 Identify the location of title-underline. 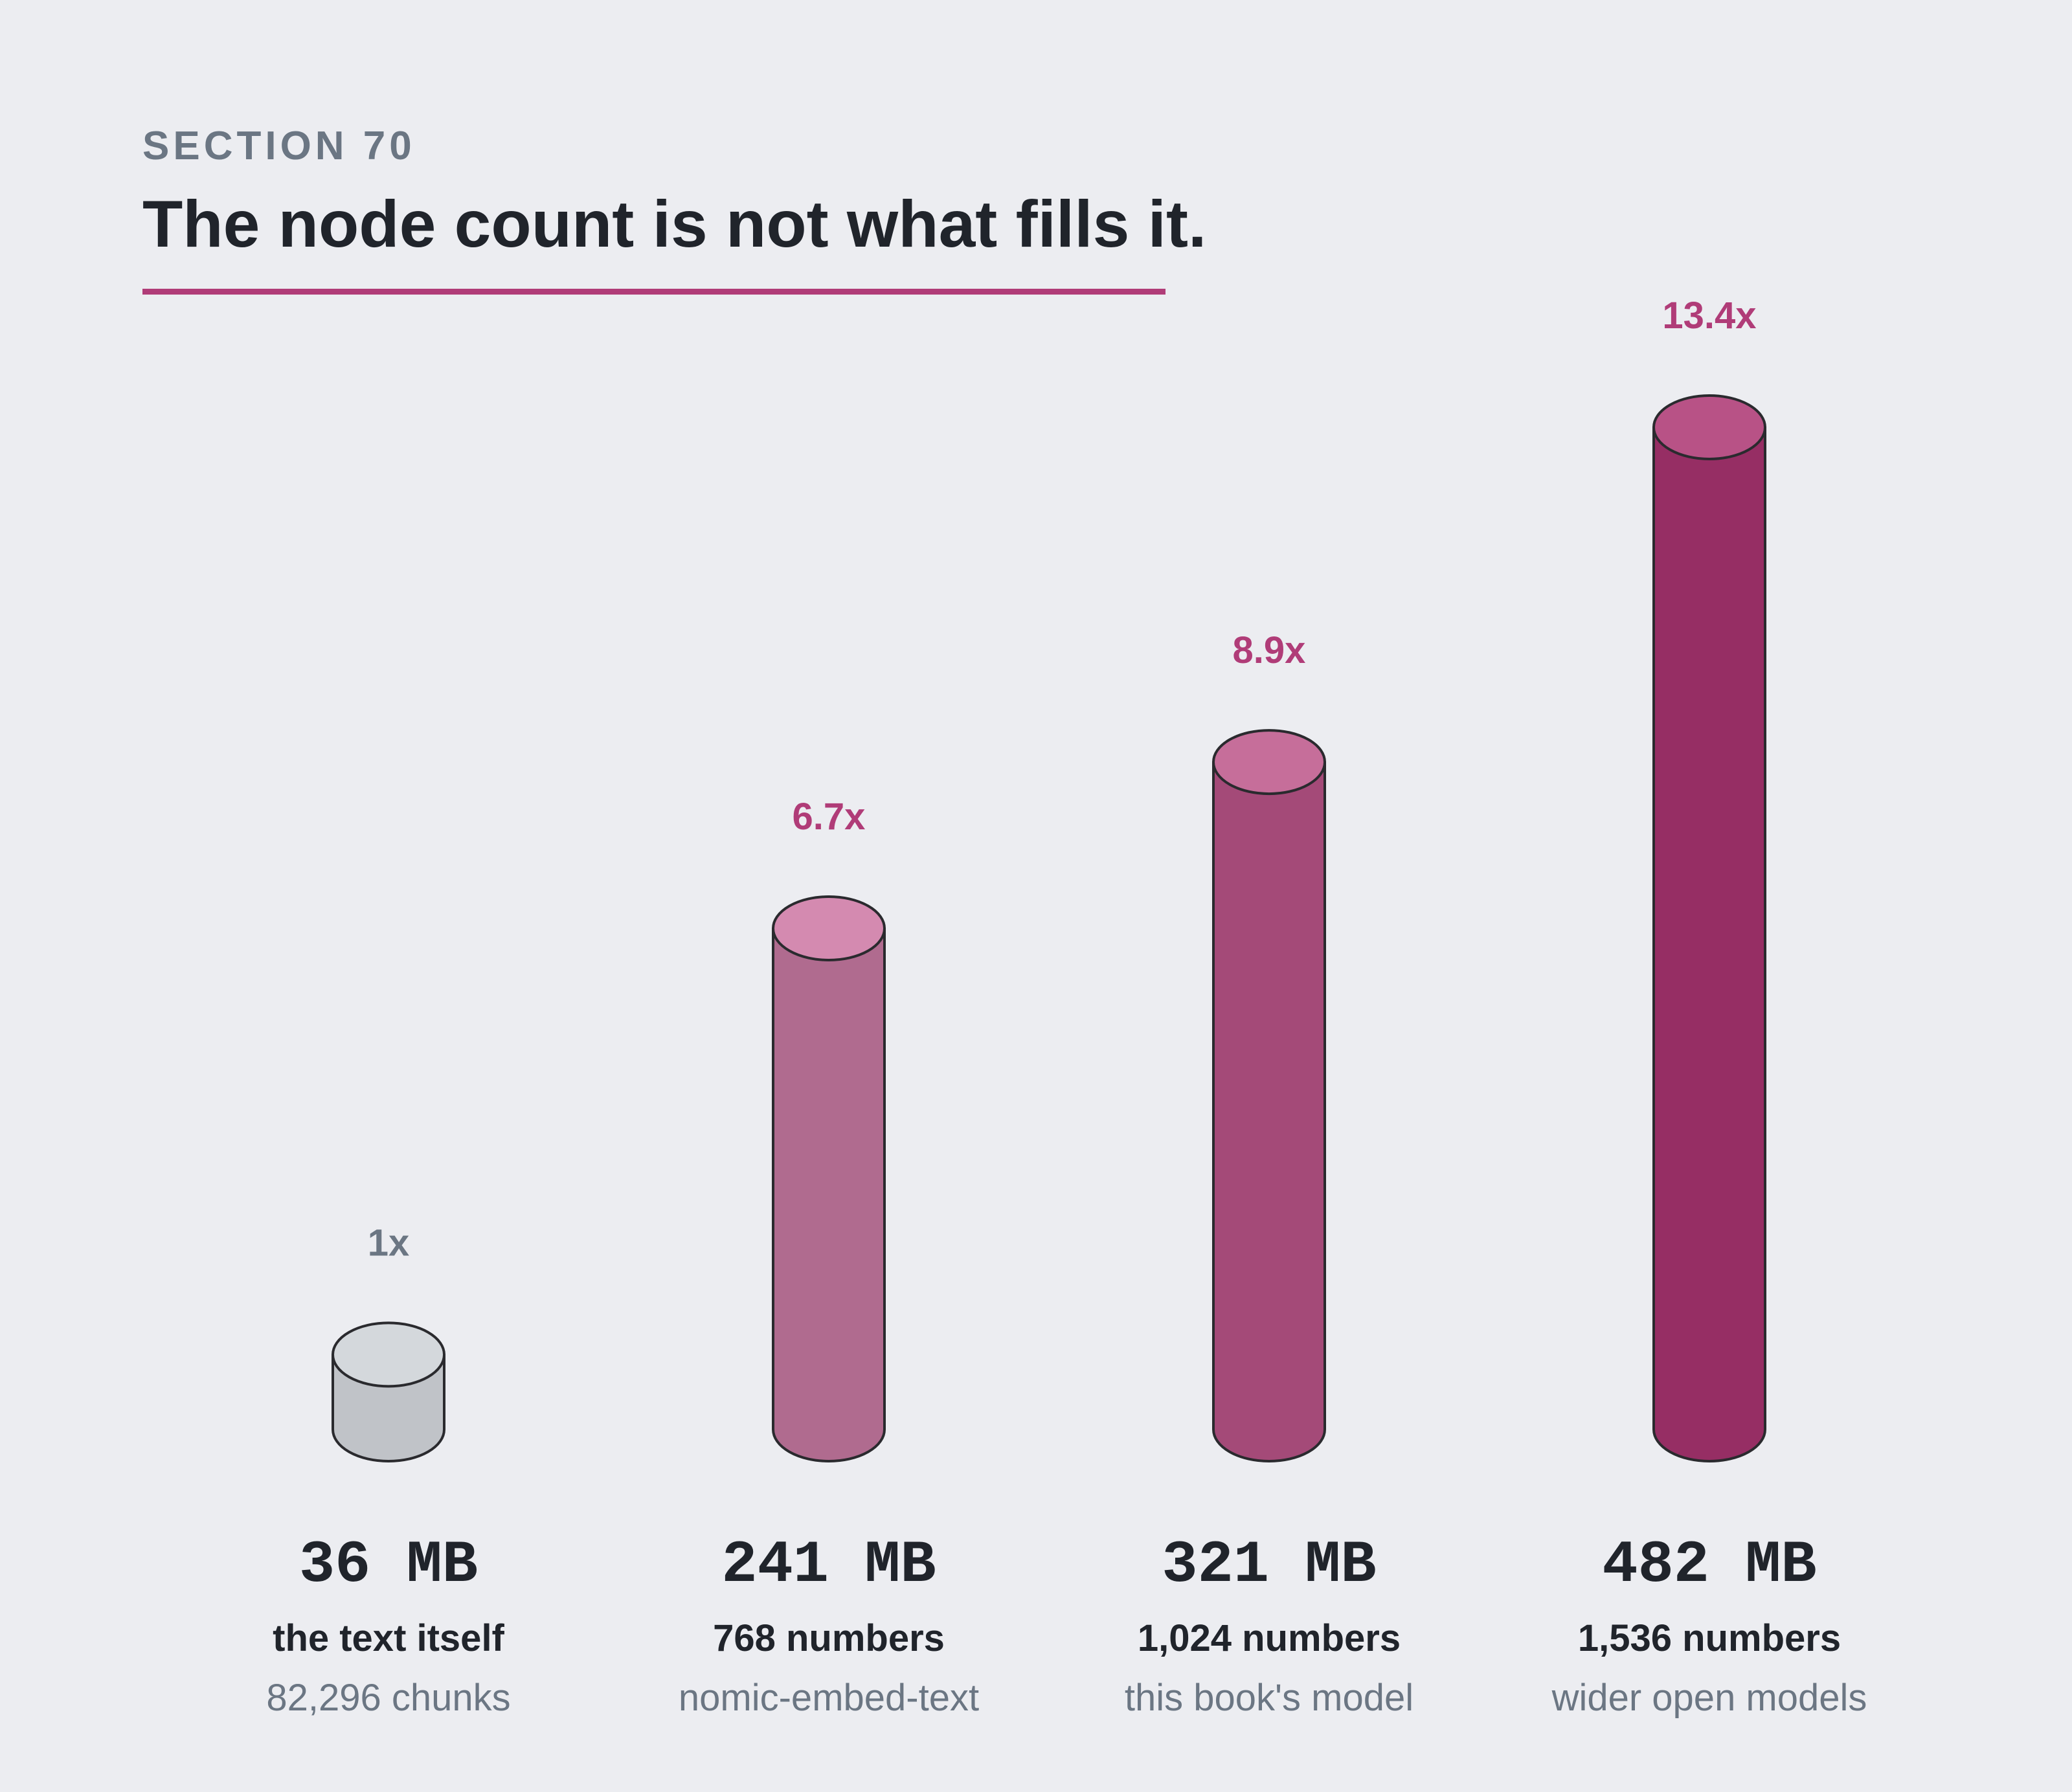
(654, 292).